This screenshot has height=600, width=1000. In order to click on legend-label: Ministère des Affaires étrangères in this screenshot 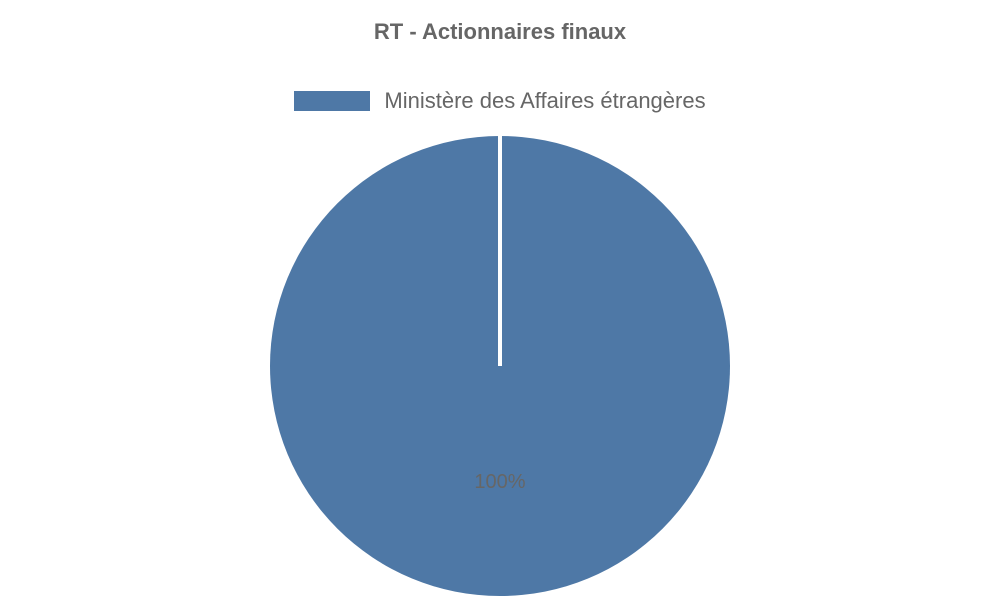, I will do `click(545, 100)`.